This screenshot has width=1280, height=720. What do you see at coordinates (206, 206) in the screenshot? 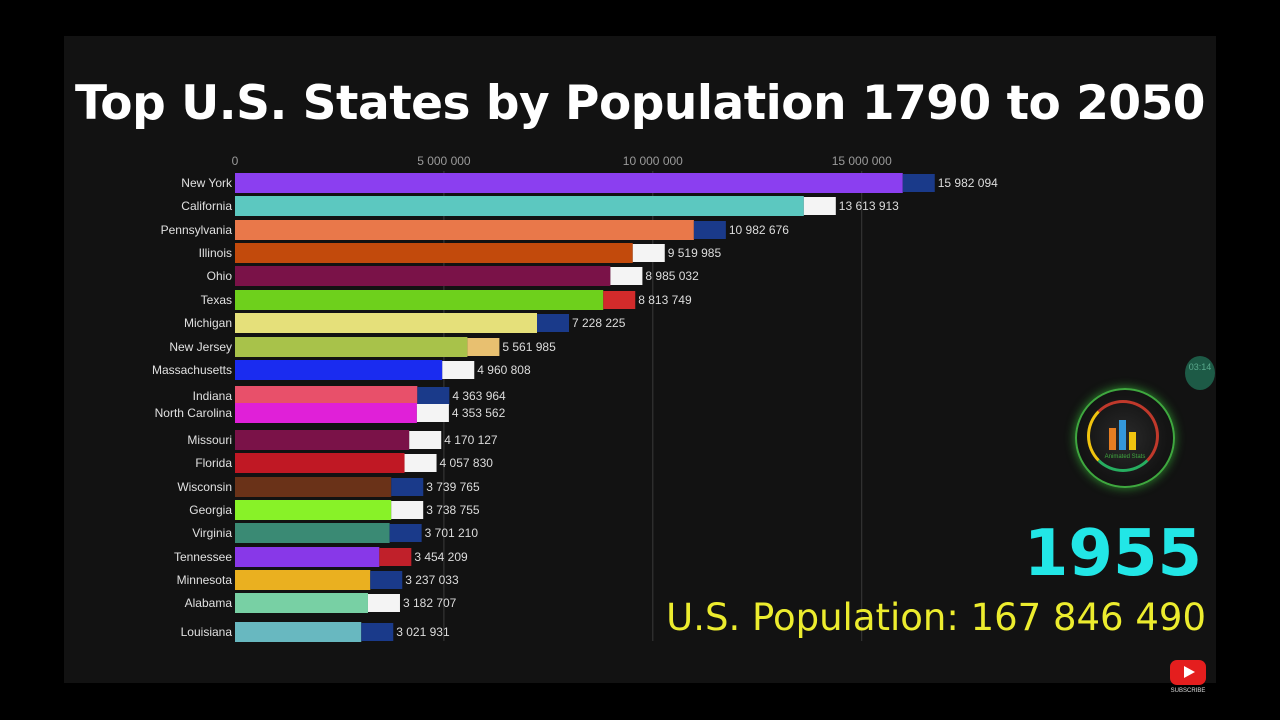
I see `category-label: California` at bounding box center [206, 206].